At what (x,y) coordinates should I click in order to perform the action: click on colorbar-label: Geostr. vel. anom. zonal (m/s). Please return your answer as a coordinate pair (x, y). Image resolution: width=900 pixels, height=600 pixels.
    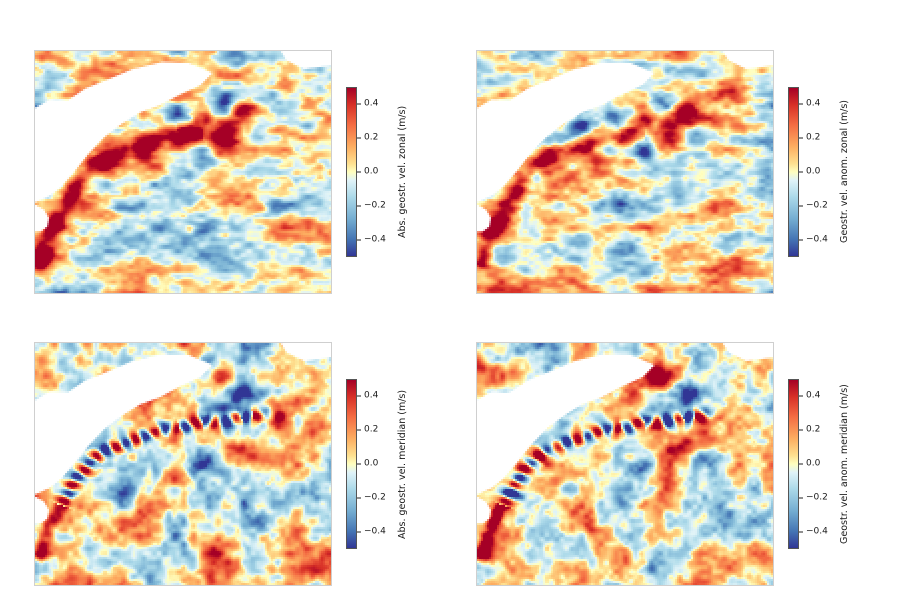
    Looking at the image, I should click on (844, 172).